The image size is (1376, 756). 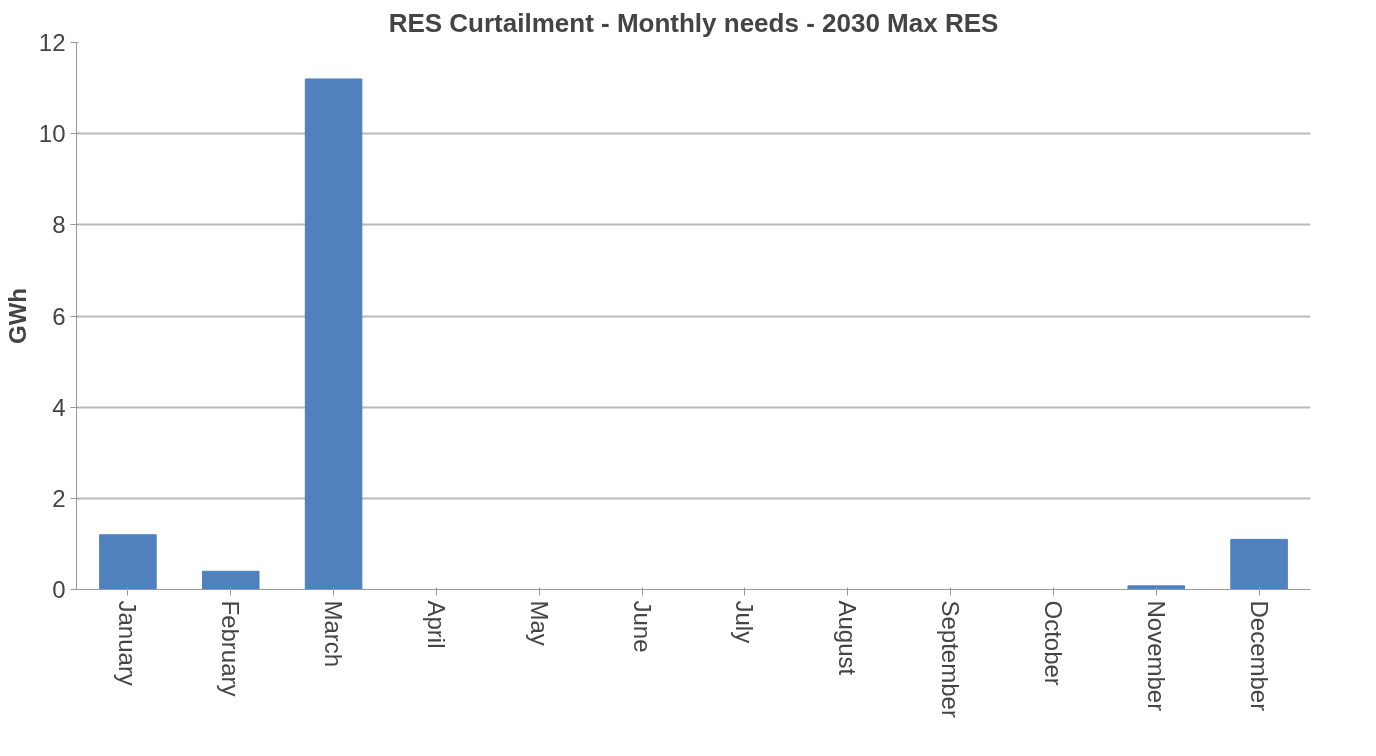 What do you see at coordinates (1156, 656) in the screenshot?
I see `x-tick-label: November` at bounding box center [1156, 656].